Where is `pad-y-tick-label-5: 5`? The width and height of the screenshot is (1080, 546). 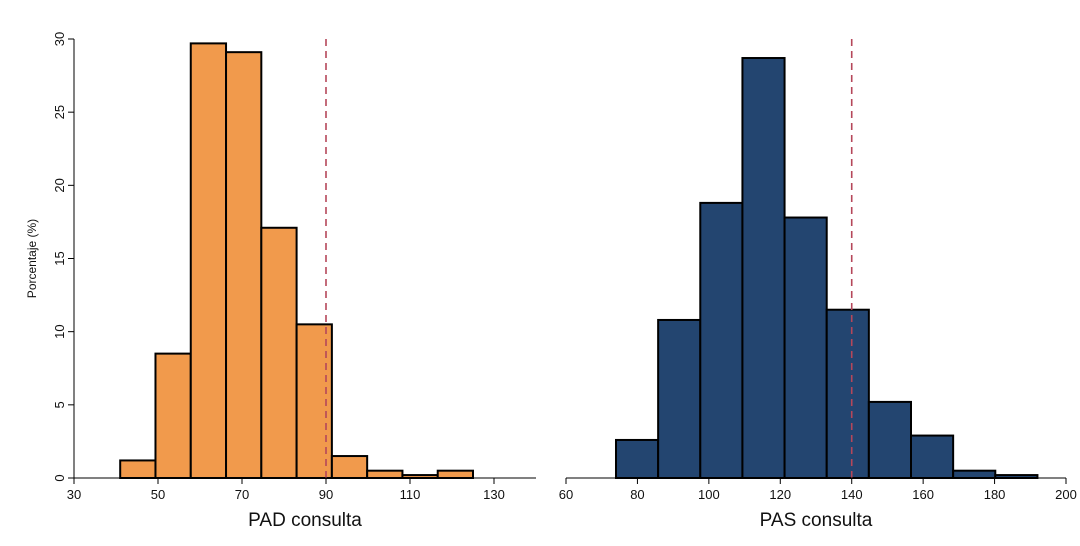
pad-y-tick-label-5: 5 is located at coordinates (59, 404).